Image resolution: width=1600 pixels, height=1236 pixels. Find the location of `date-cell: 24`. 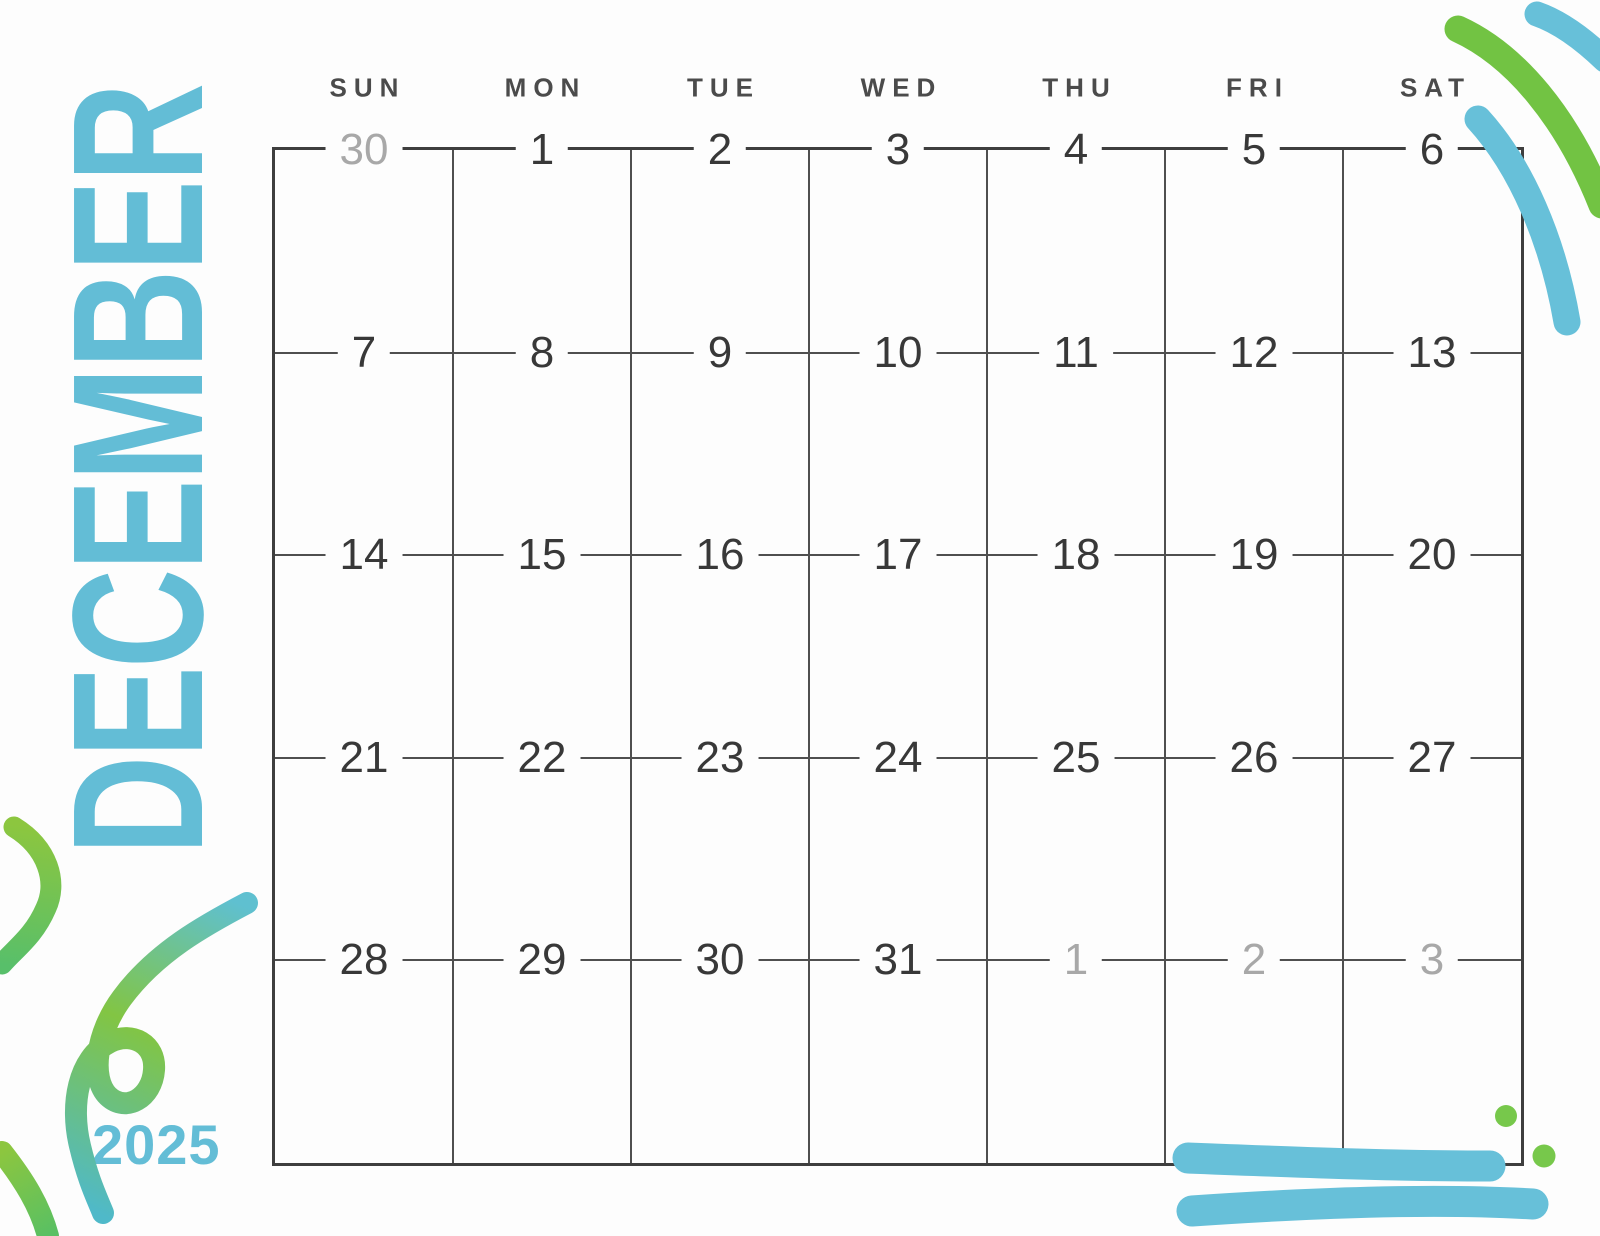

date-cell: 24 is located at coordinates (898, 757).